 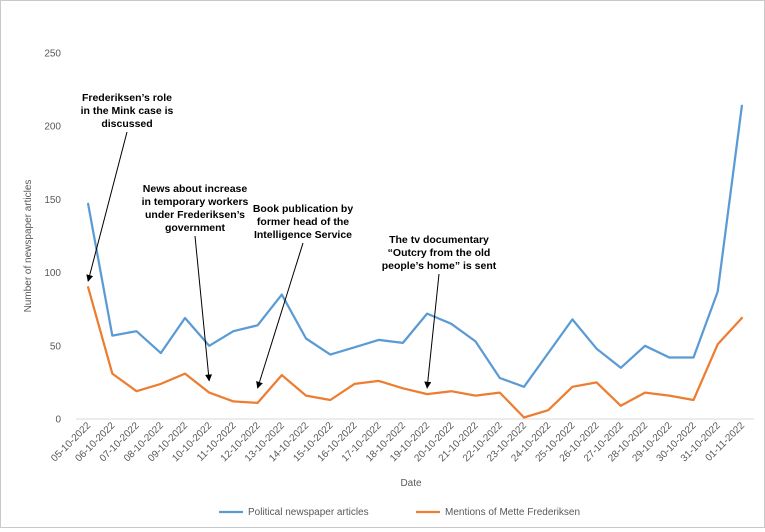 I want to click on y-tick-label: 100, so click(x=52, y=273).